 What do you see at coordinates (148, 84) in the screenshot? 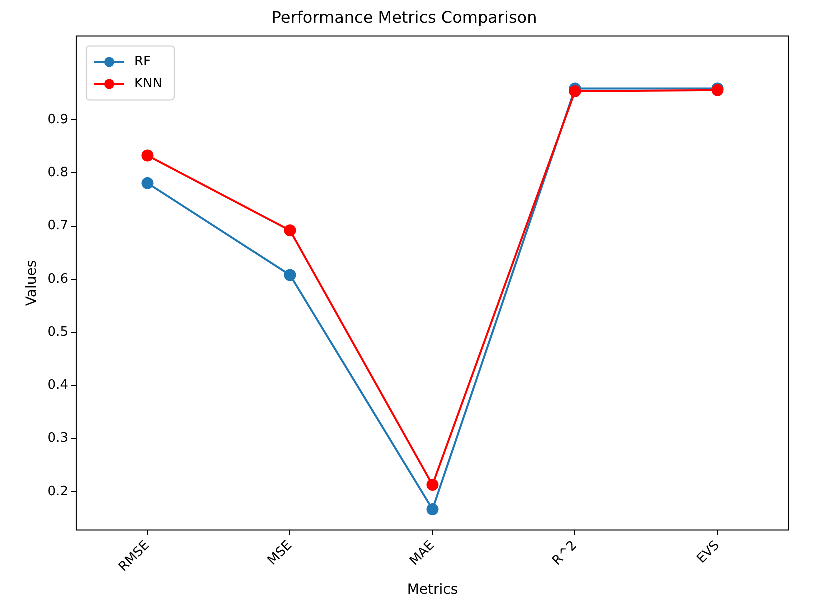
I see `legend-label: KNN` at bounding box center [148, 84].